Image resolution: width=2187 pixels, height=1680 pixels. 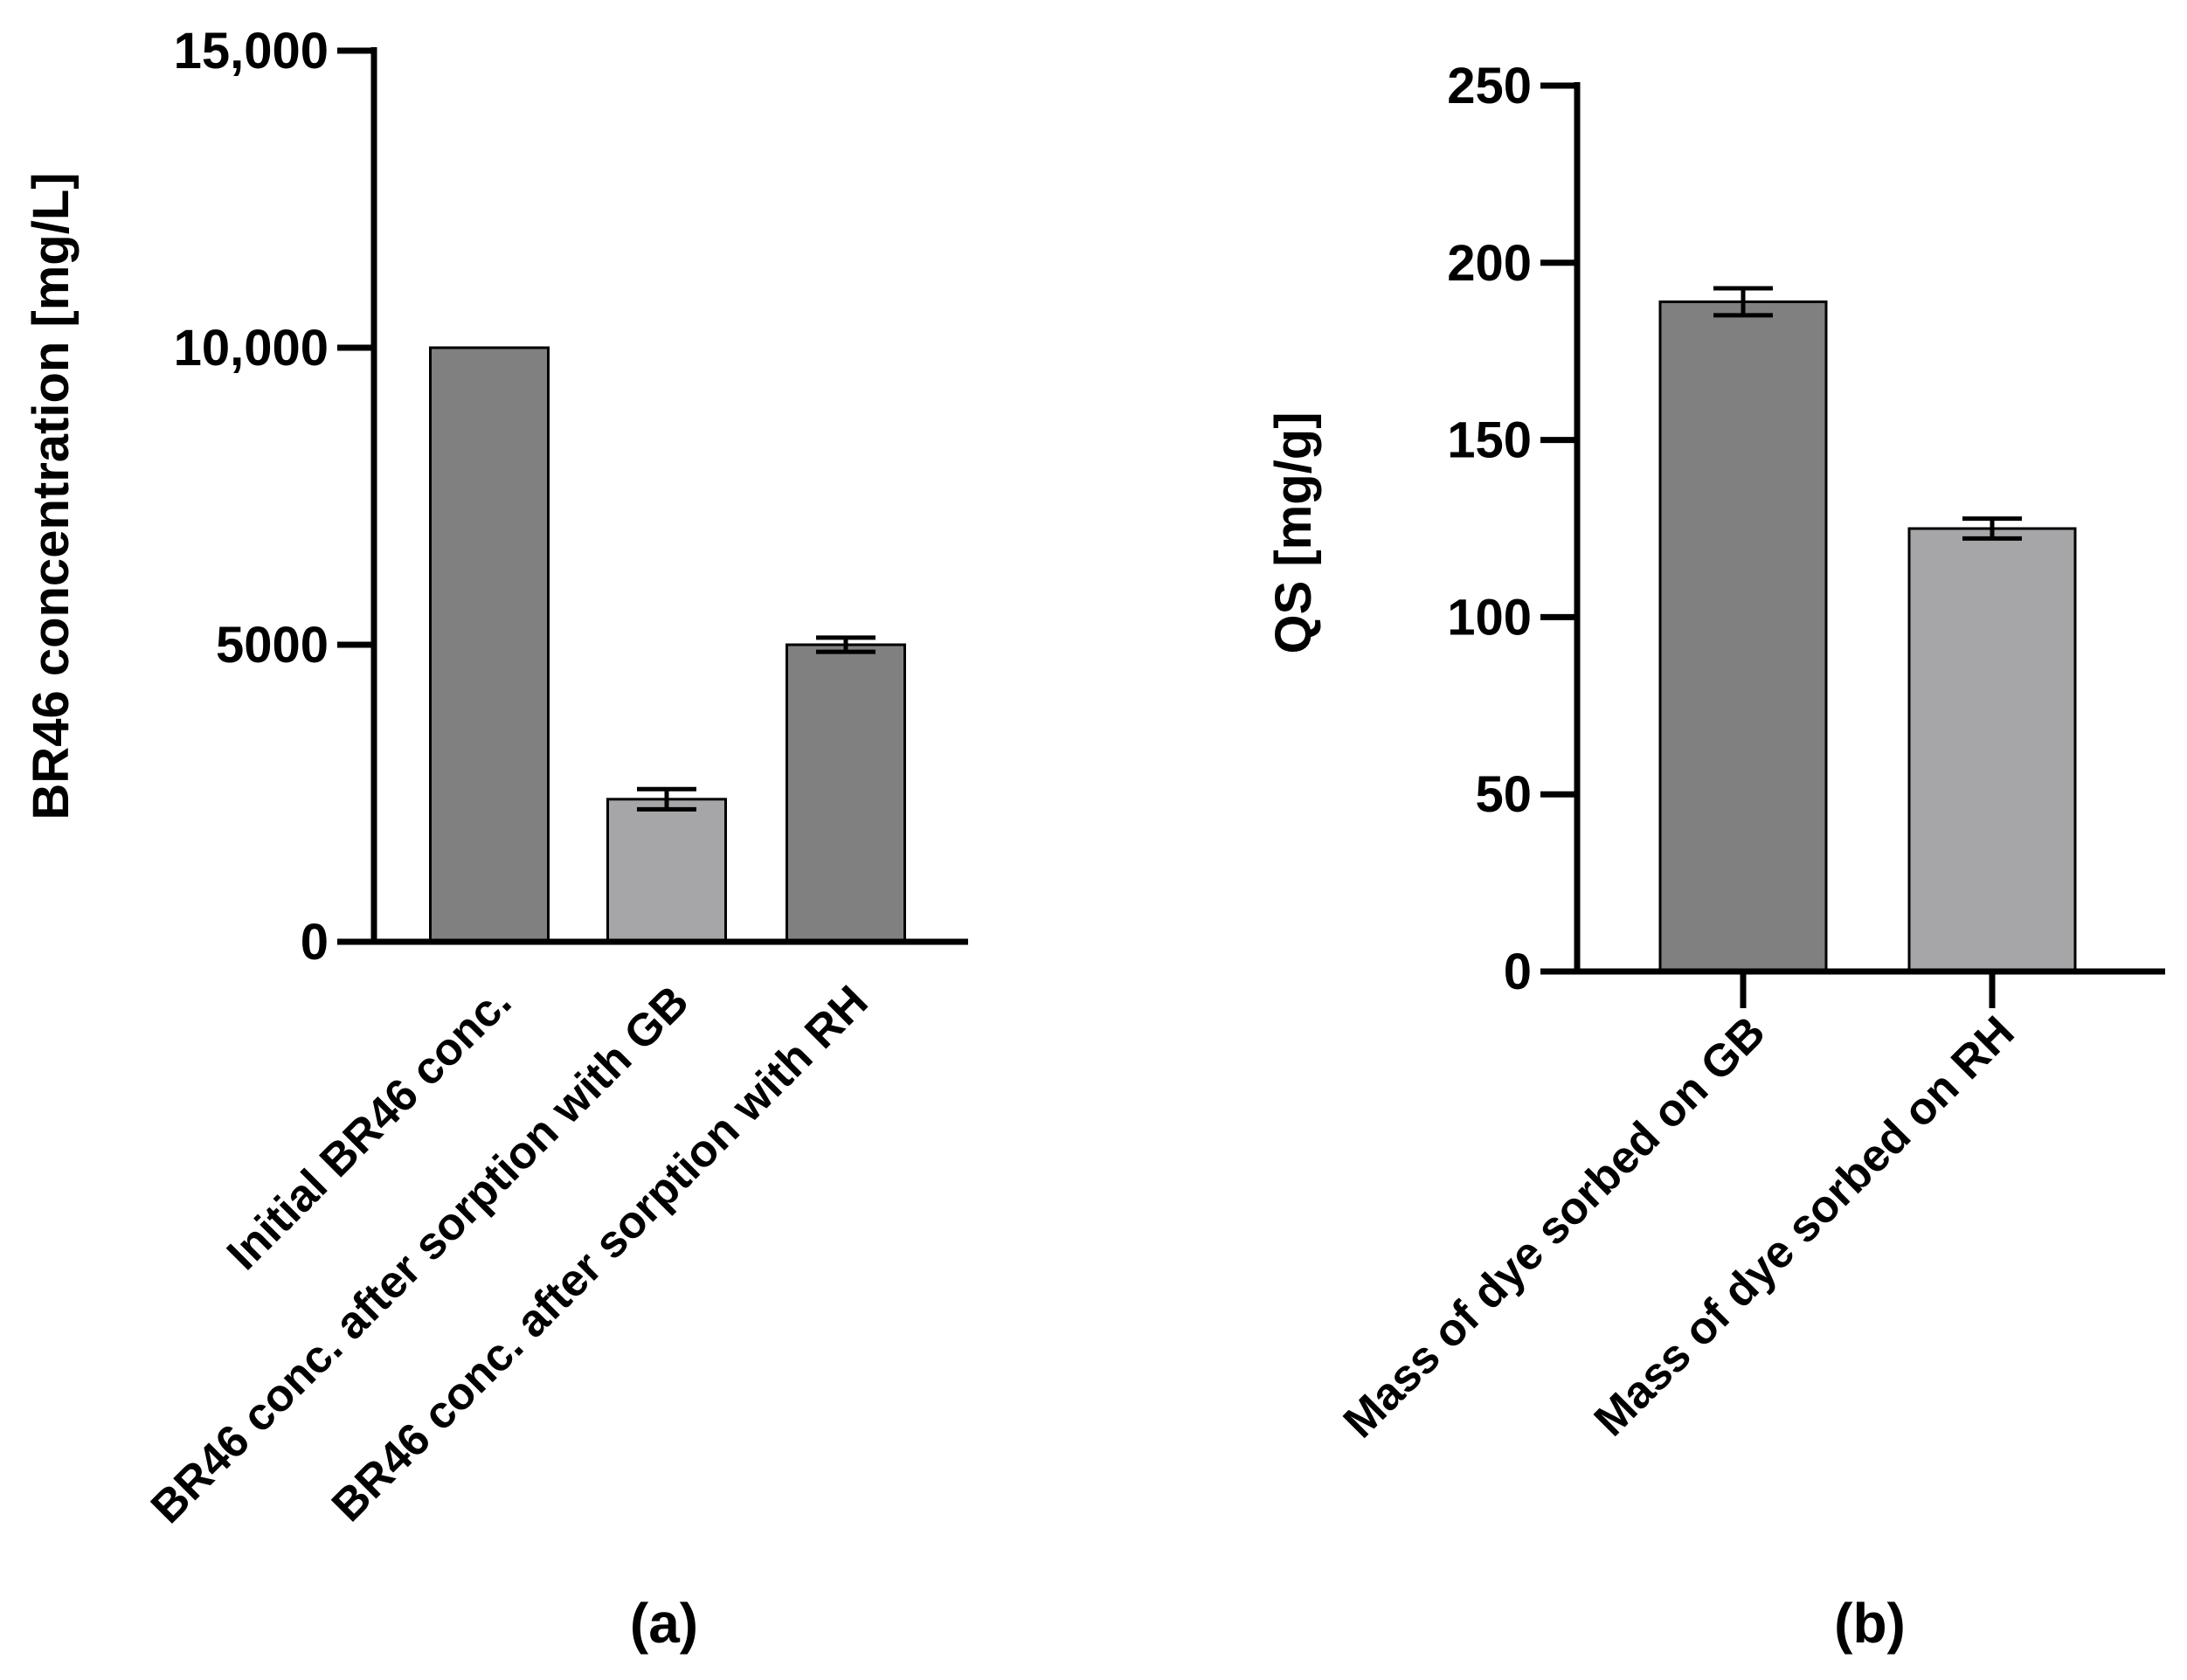 What do you see at coordinates (251, 348) in the screenshot?
I see `y-tick-label-10000: 10,000` at bounding box center [251, 348].